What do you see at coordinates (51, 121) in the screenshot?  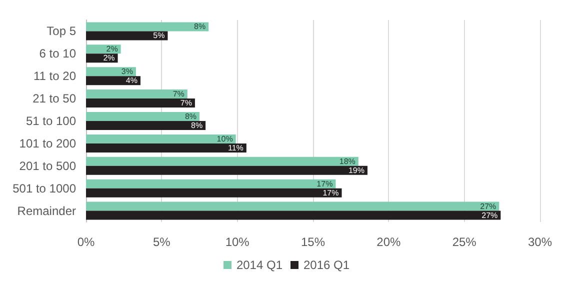 I see `y-tick-label: 51 to 100` at bounding box center [51, 121].